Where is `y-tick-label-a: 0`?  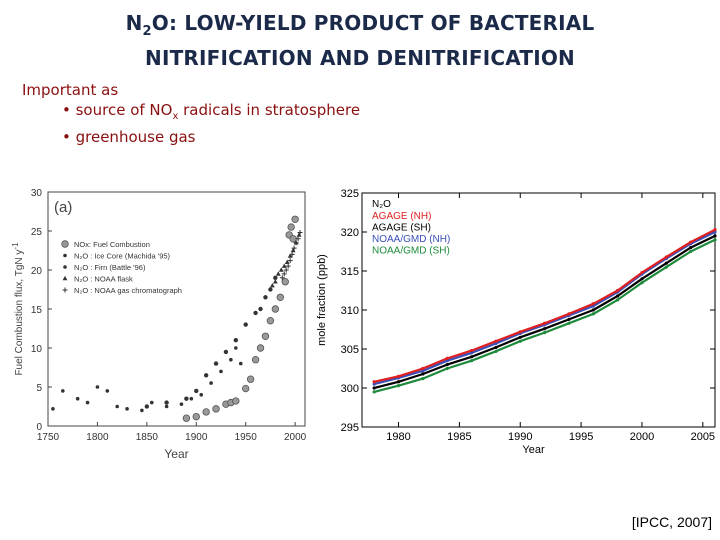
y-tick-label-a: 0 is located at coordinates (39, 427).